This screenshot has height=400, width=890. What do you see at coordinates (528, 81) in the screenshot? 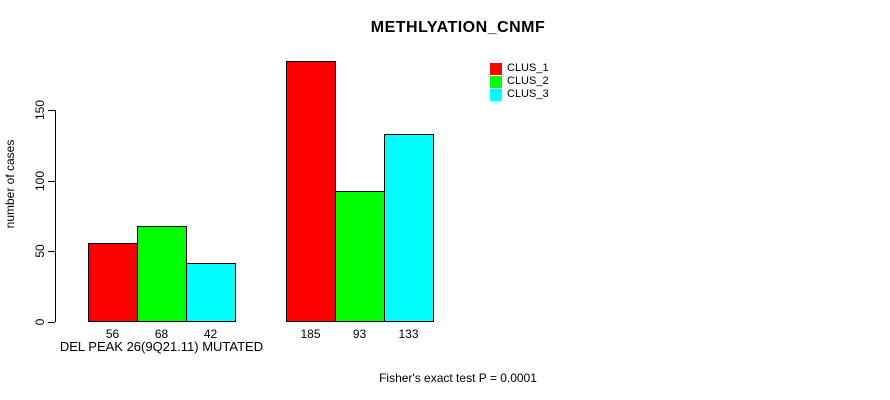
I see `legend-label: CLUS_2` at bounding box center [528, 81].